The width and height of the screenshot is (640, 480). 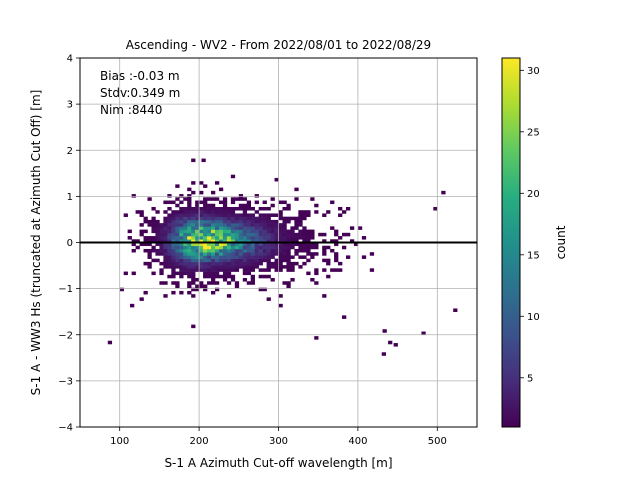 I want to click on y-tick-label: −3, so click(x=65, y=381).